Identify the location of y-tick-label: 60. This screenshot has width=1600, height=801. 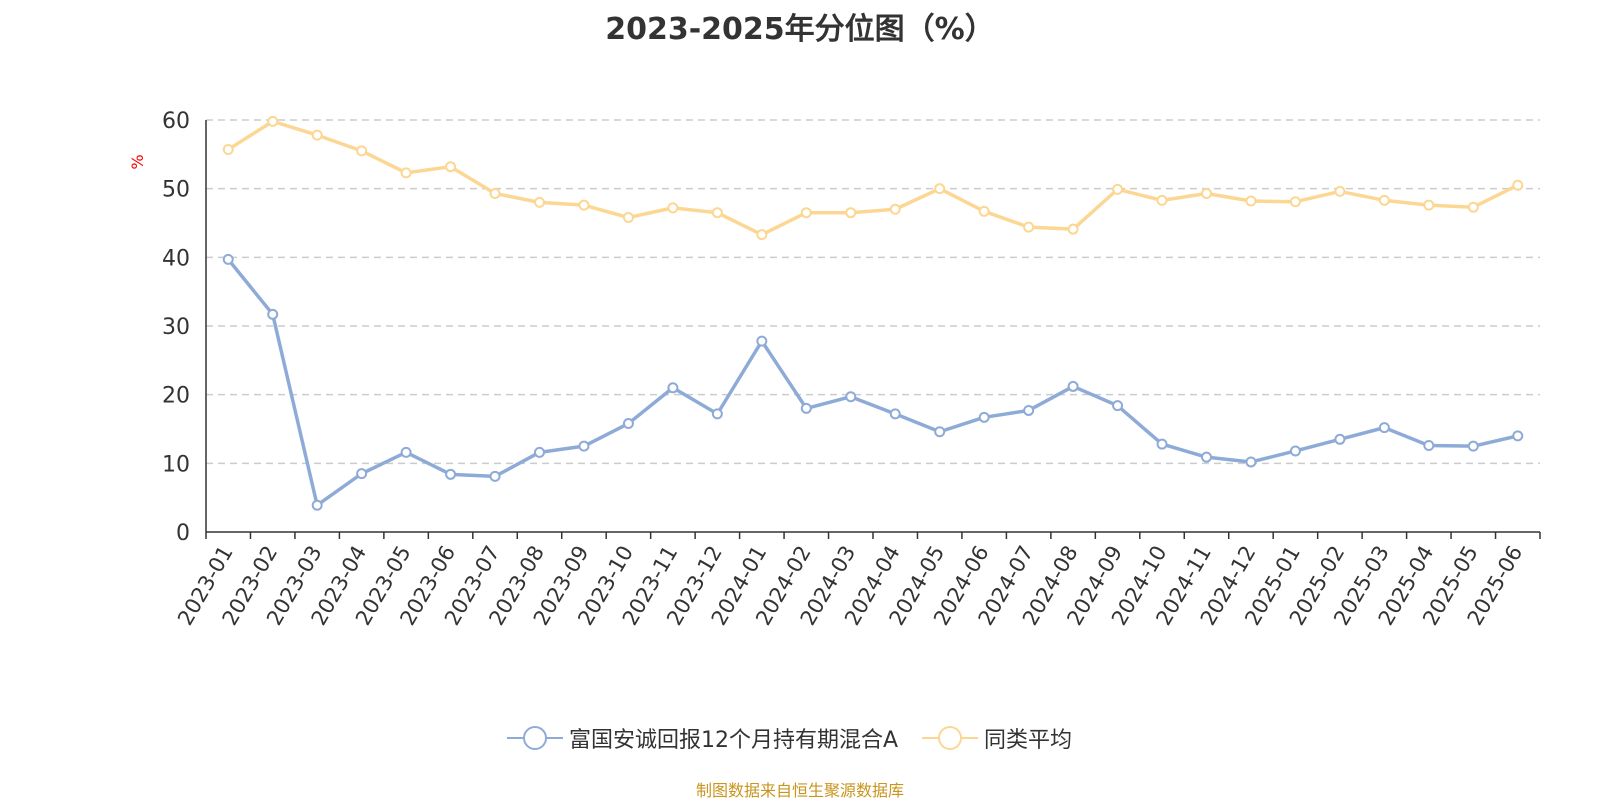
(176, 121).